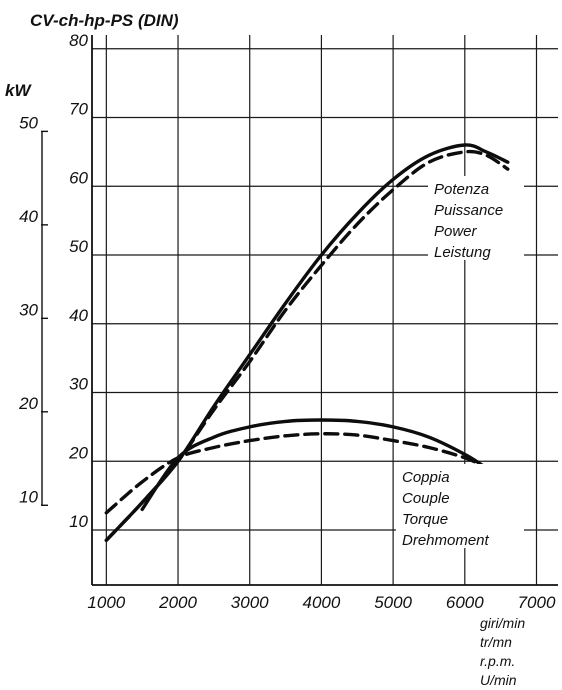 This screenshot has width=562, height=690. What do you see at coordinates (78, 177) in the screenshot?
I see `y-tick-label-5: 60` at bounding box center [78, 177].